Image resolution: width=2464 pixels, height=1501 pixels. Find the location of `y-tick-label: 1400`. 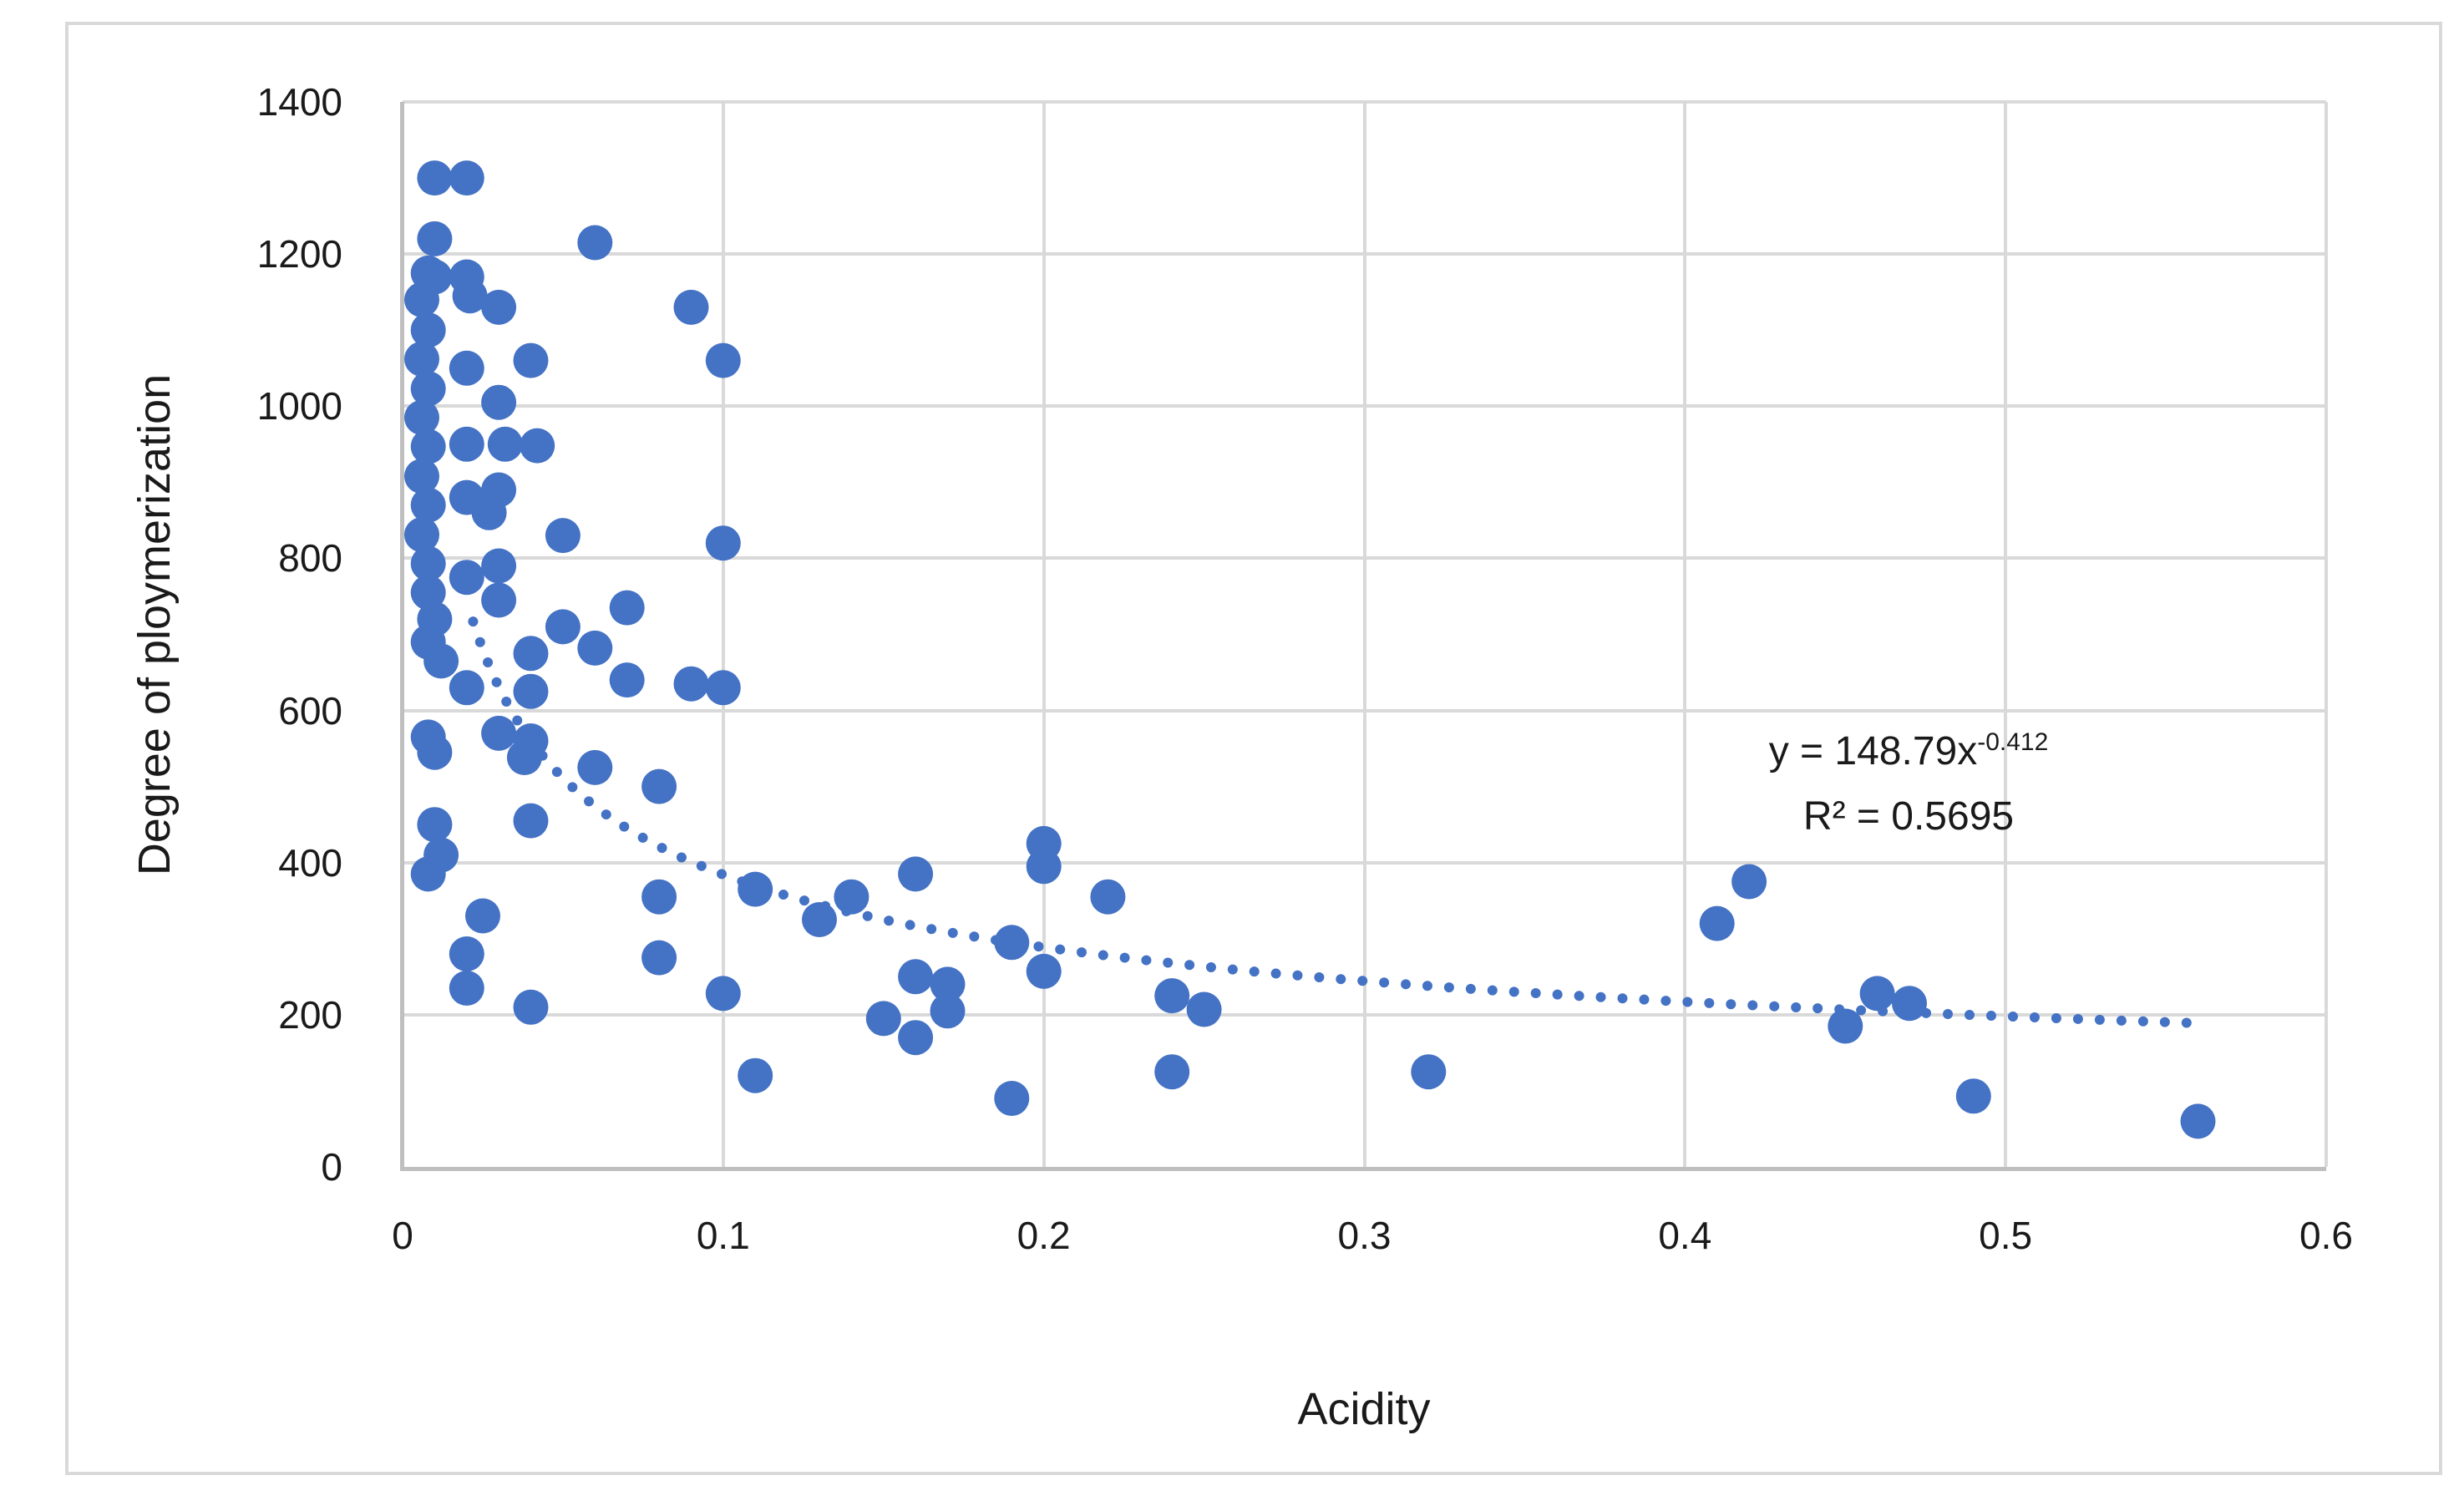

y-tick-label: 1400 is located at coordinates (299, 102).